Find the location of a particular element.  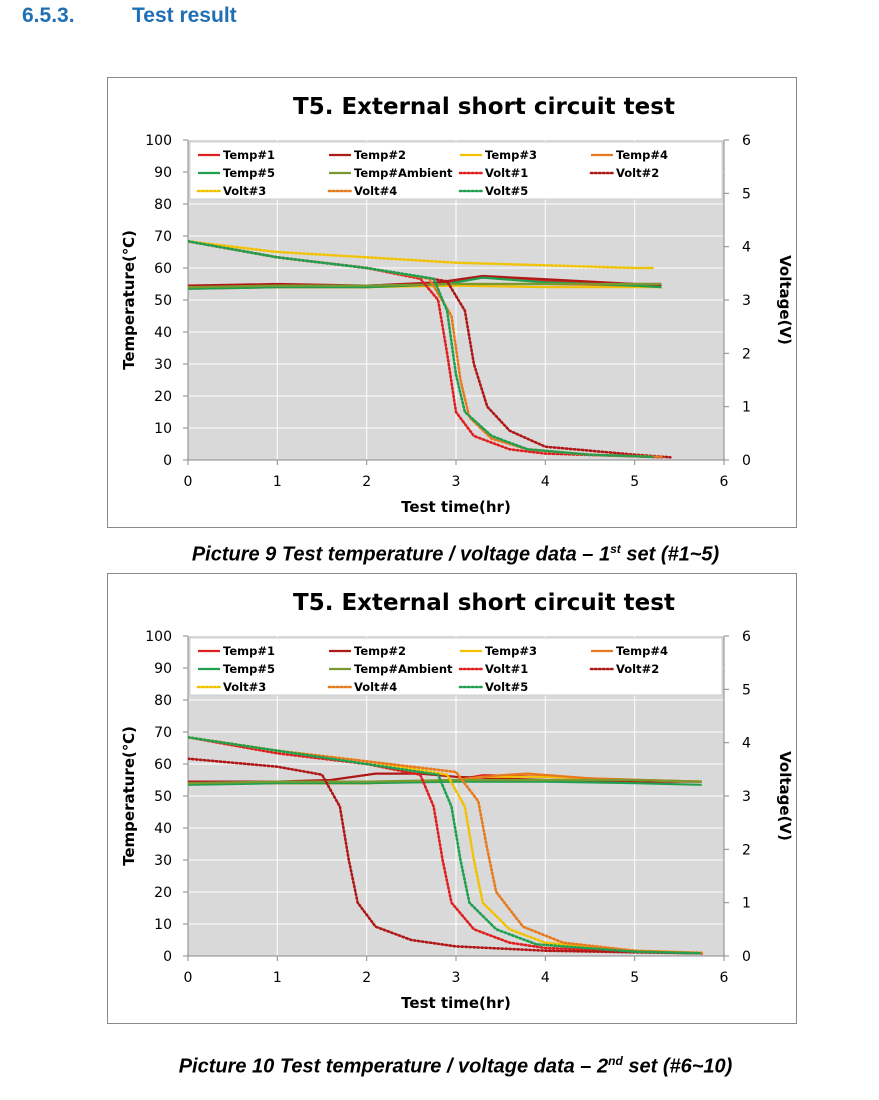

chart-2-legend-label-volt-1: Volt#1 is located at coordinates (506, 669).